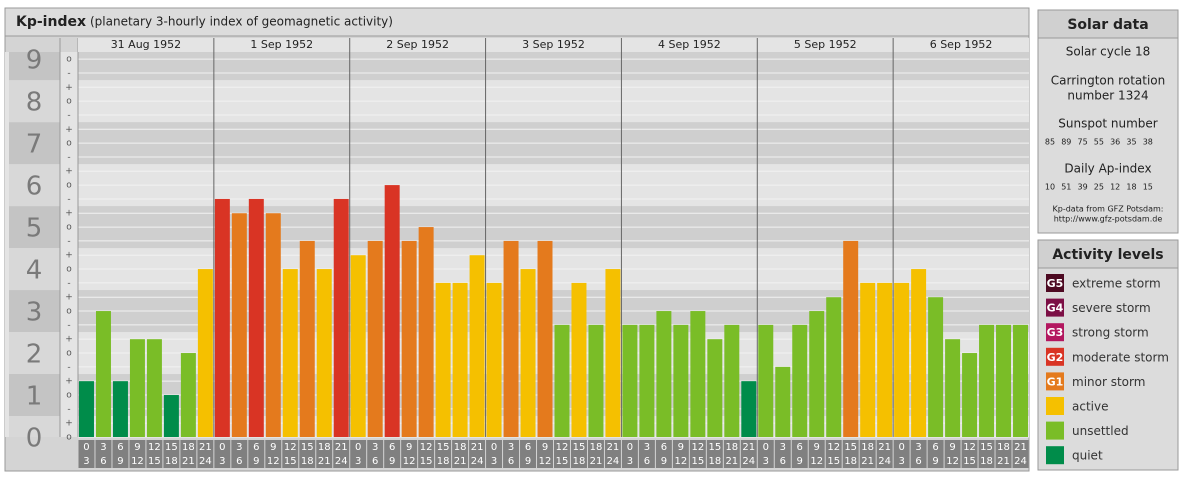 This screenshot has width=1184, height=484. I want to click on date-header, so click(553, 45).